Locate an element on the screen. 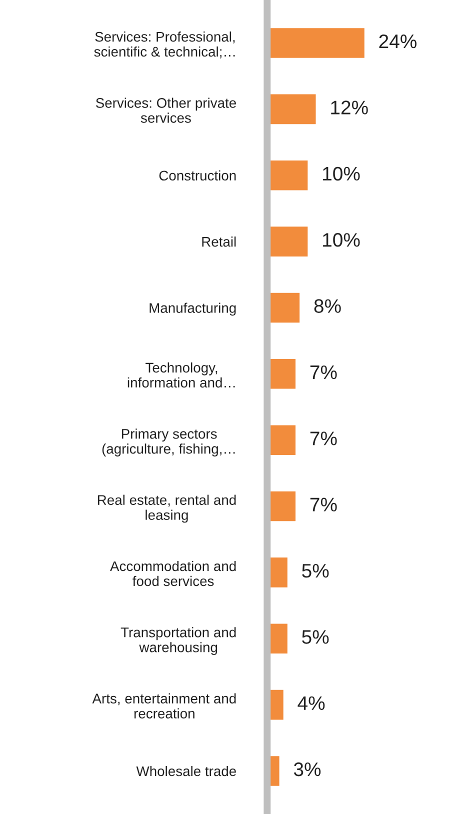 This screenshot has height=814, width=449. y-tick-label: Manufacturing is located at coordinates (193, 309).